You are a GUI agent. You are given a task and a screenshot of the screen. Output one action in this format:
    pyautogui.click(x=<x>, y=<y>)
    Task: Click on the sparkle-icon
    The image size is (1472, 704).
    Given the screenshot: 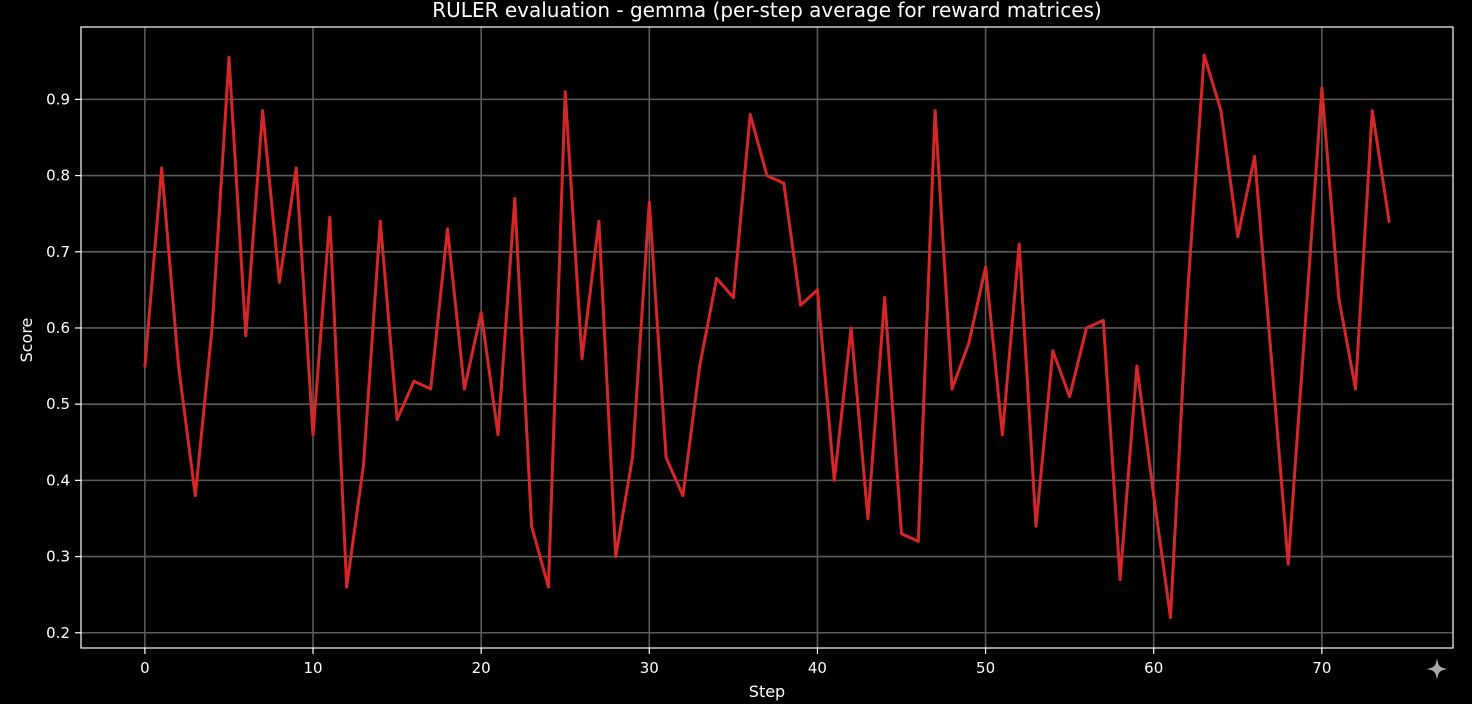 What is the action you would take?
    pyautogui.click(x=1437, y=669)
    